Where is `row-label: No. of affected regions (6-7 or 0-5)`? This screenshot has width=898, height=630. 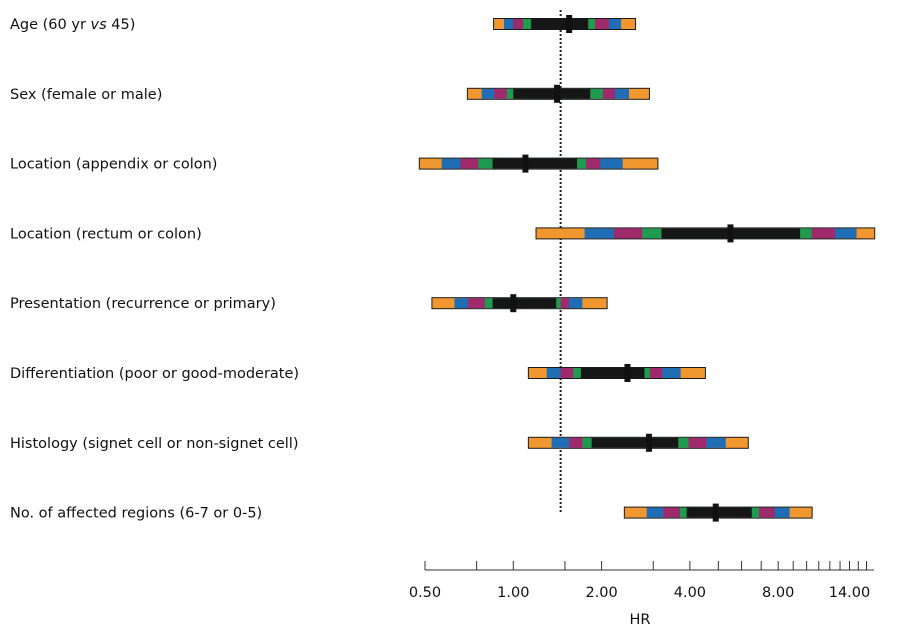 row-label: No. of affected regions (6-7 or 0-5) is located at coordinates (136, 514).